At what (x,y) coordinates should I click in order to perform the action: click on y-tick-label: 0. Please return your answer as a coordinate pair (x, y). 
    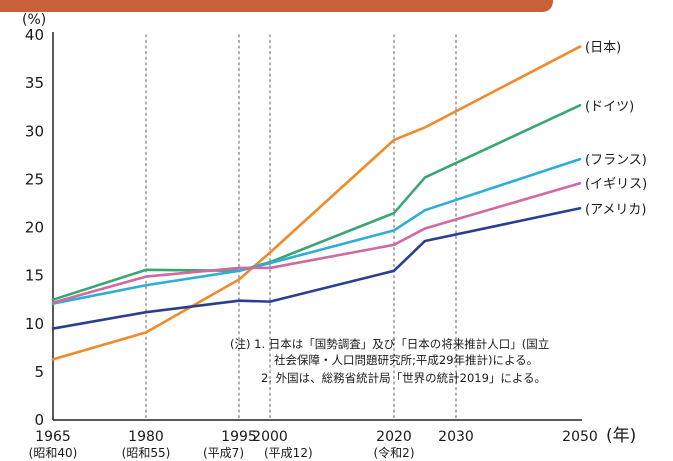
    Looking at the image, I should click on (39, 420).